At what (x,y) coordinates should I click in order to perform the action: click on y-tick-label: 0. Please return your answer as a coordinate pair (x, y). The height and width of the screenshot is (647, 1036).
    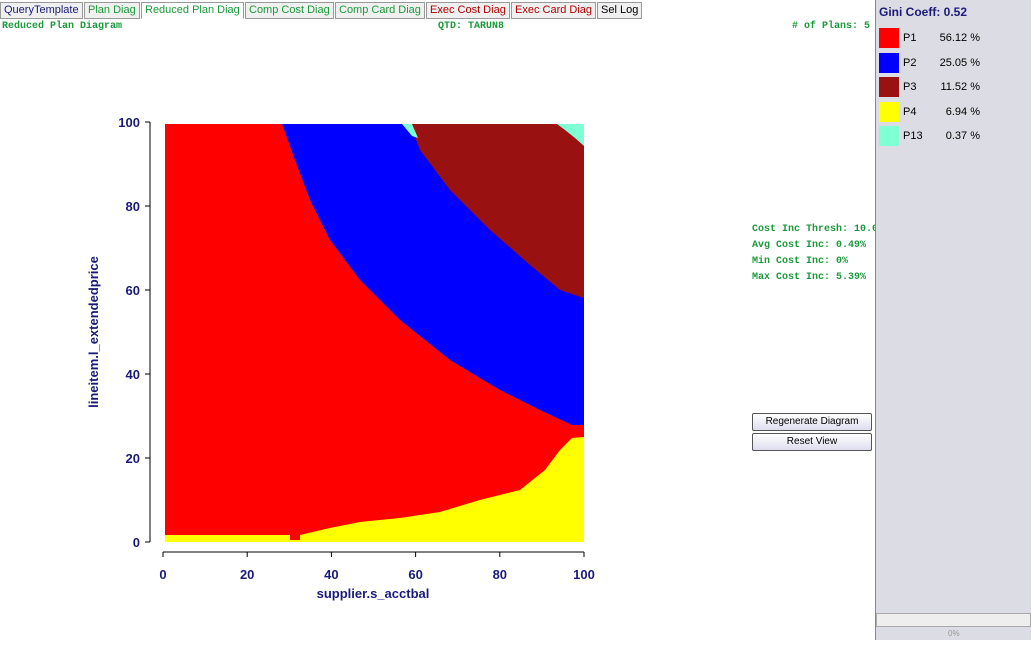
    Looking at the image, I should click on (136, 542).